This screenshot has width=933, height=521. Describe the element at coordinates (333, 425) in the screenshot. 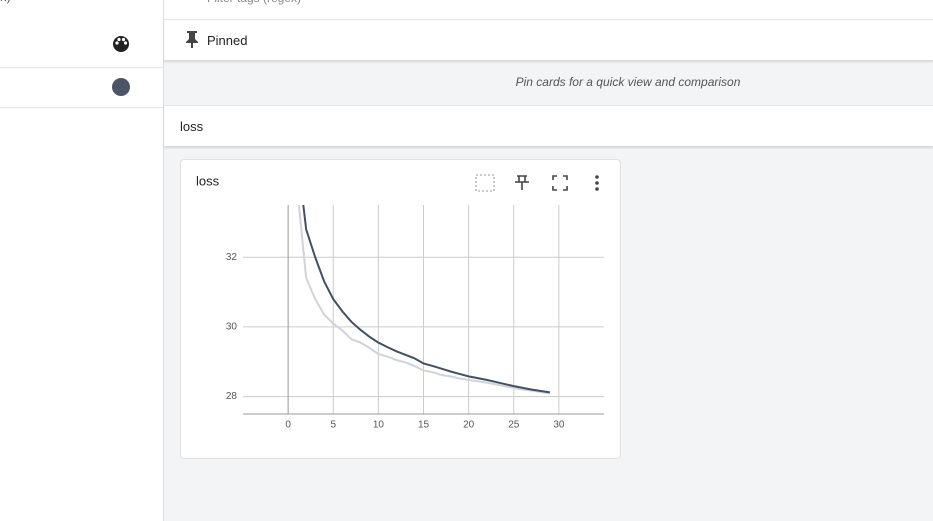

I see `x-tick-label: 5` at that location.